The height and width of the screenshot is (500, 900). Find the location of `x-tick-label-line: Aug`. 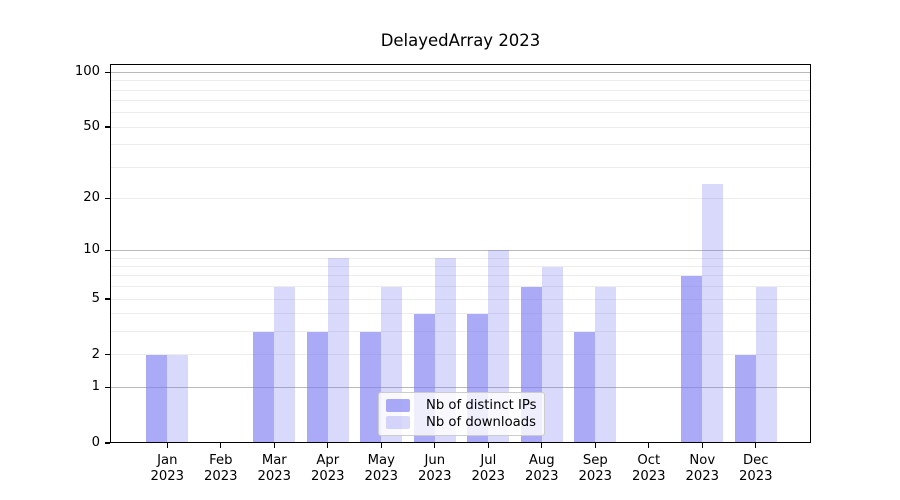

x-tick-label-line: Aug is located at coordinates (541, 460).